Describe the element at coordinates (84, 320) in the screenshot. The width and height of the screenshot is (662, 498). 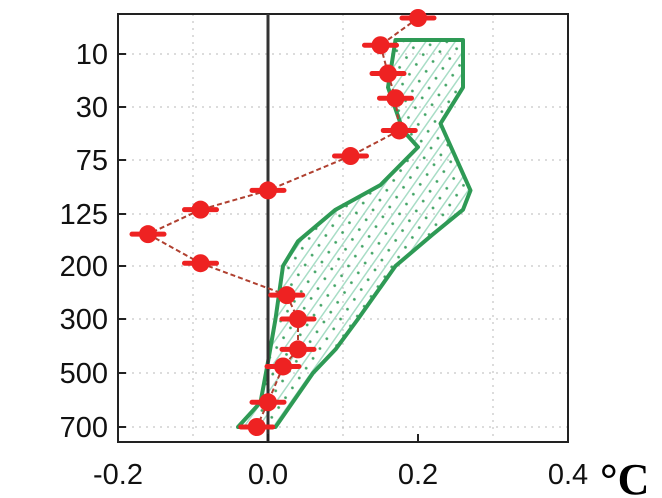
I see `y-tick-label: 300` at that location.